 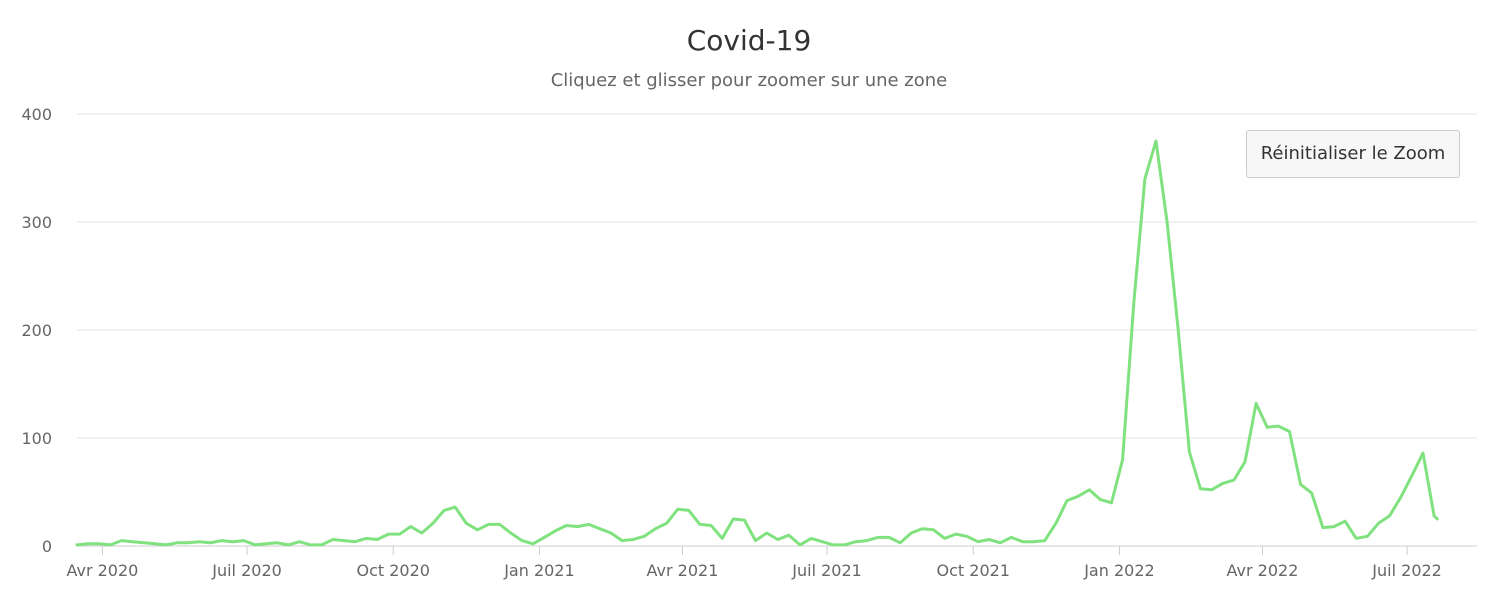 What do you see at coordinates (392, 570) in the screenshot?
I see `x-tick-label: Oct 2020` at bounding box center [392, 570].